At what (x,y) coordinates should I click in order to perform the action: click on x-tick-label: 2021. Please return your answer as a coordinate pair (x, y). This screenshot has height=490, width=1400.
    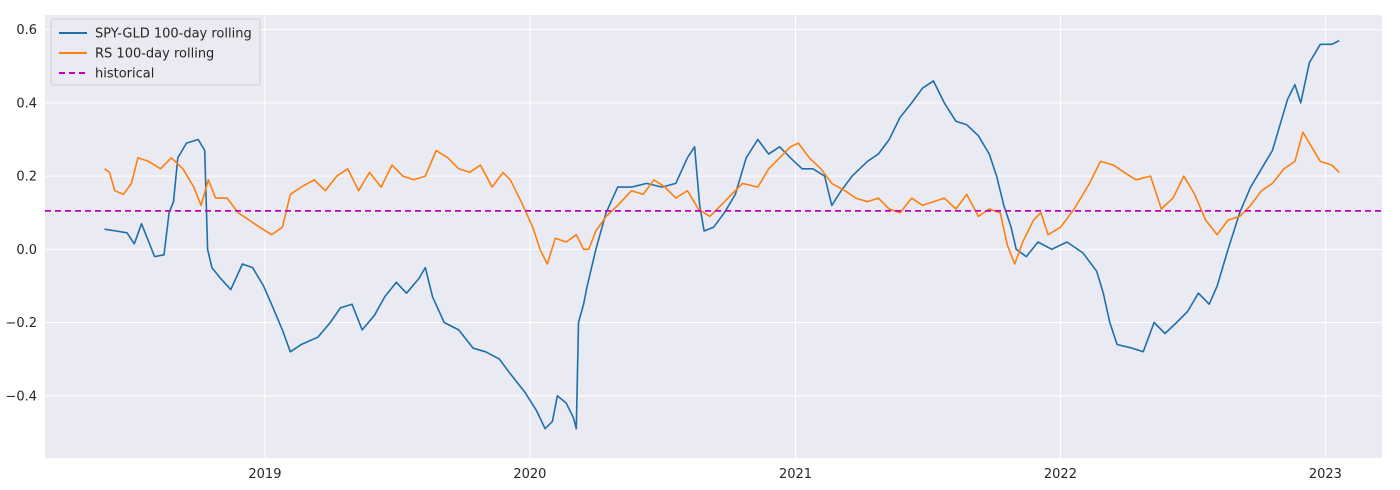
    Looking at the image, I should click on (795, 474).